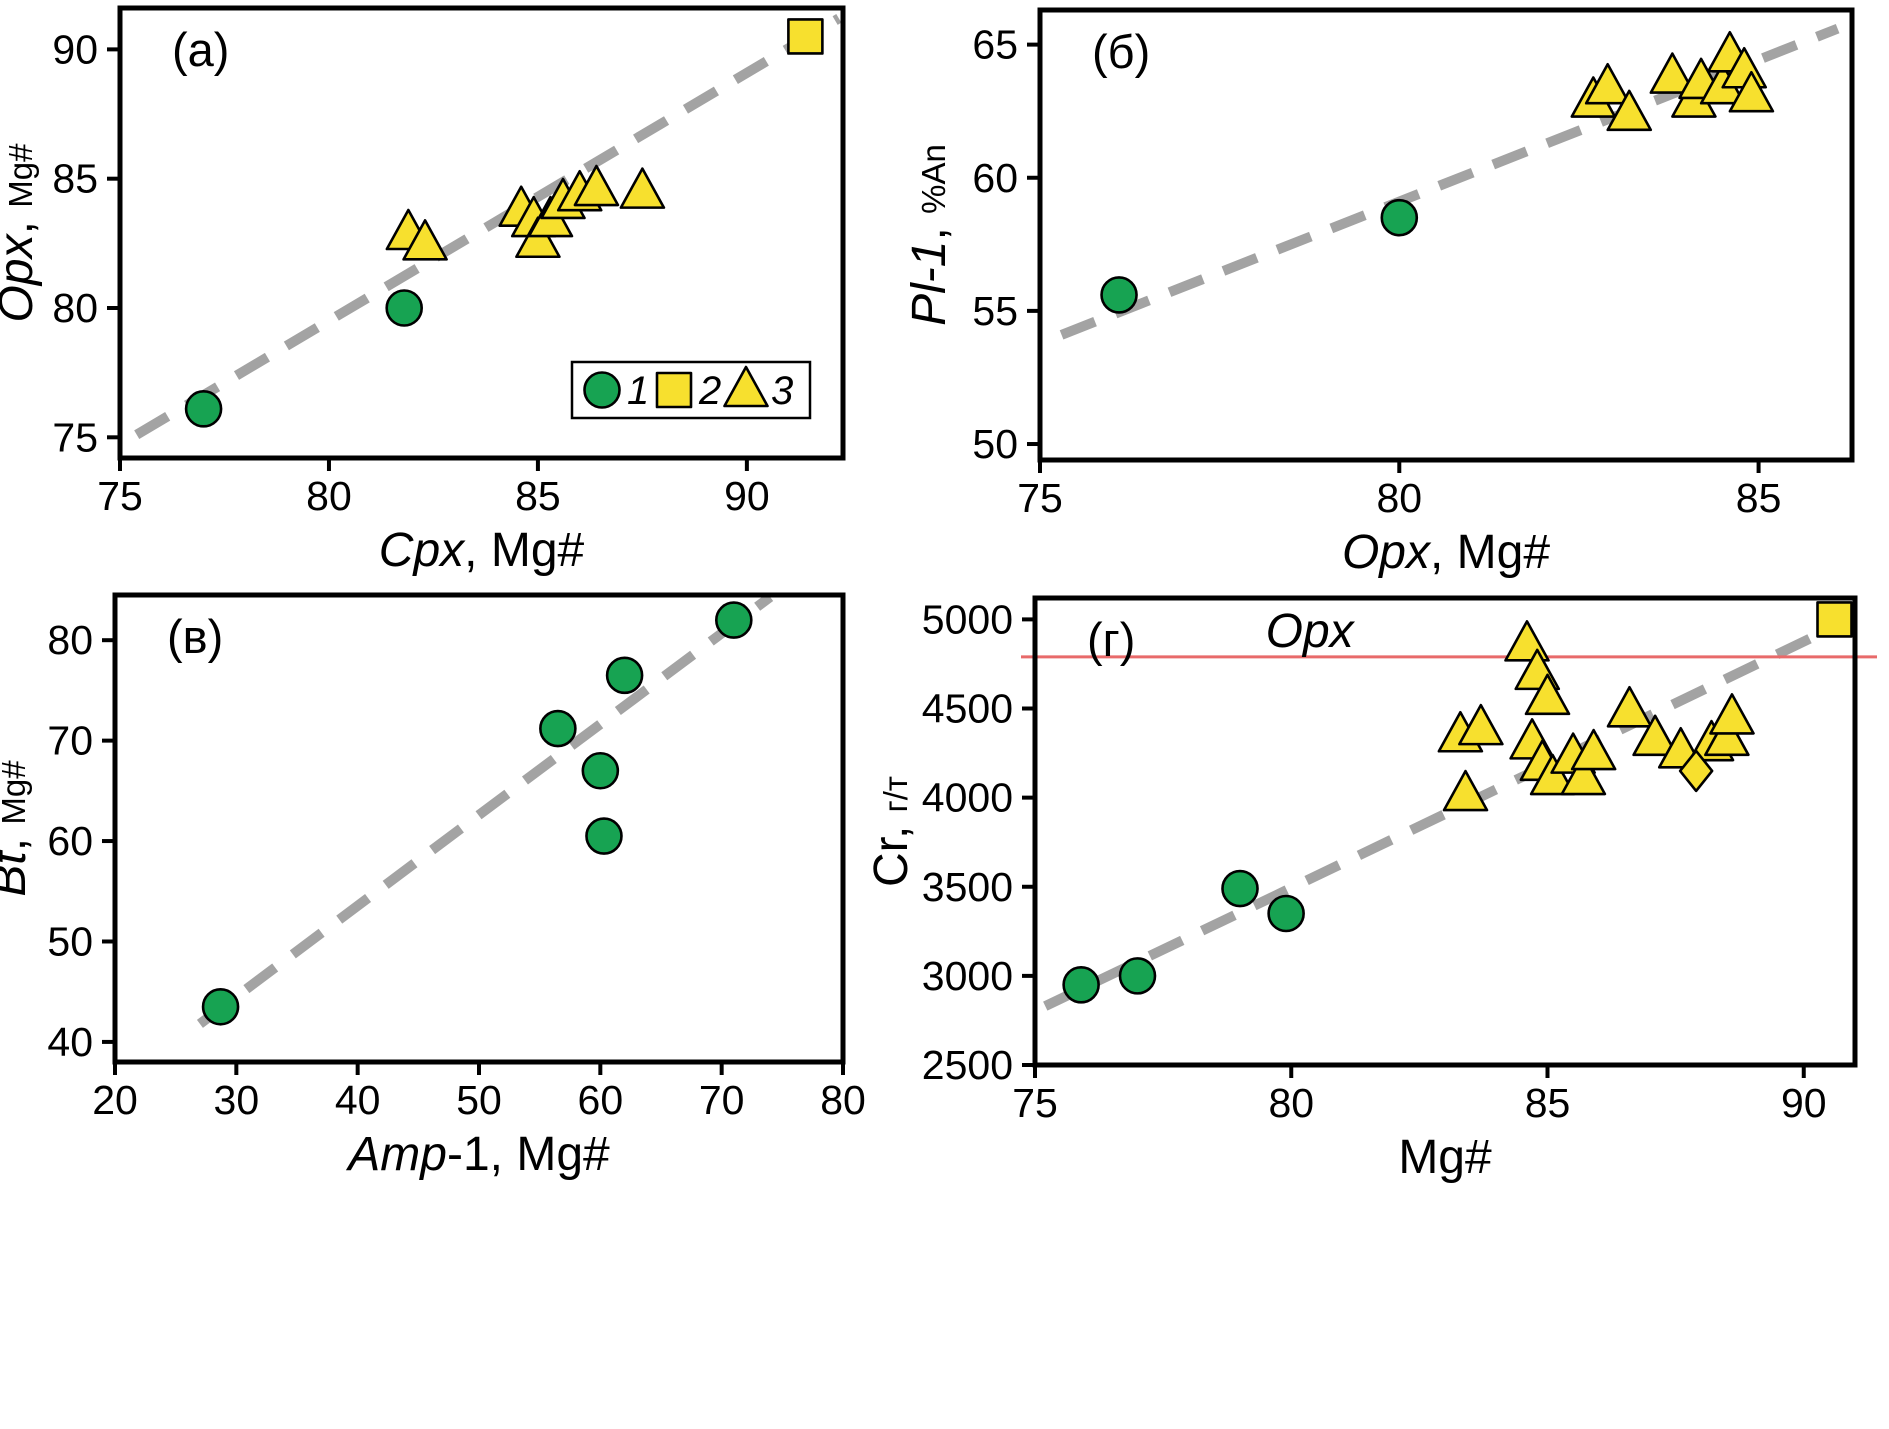  I want to click on y-tick-label: 85, so click(75, 179).